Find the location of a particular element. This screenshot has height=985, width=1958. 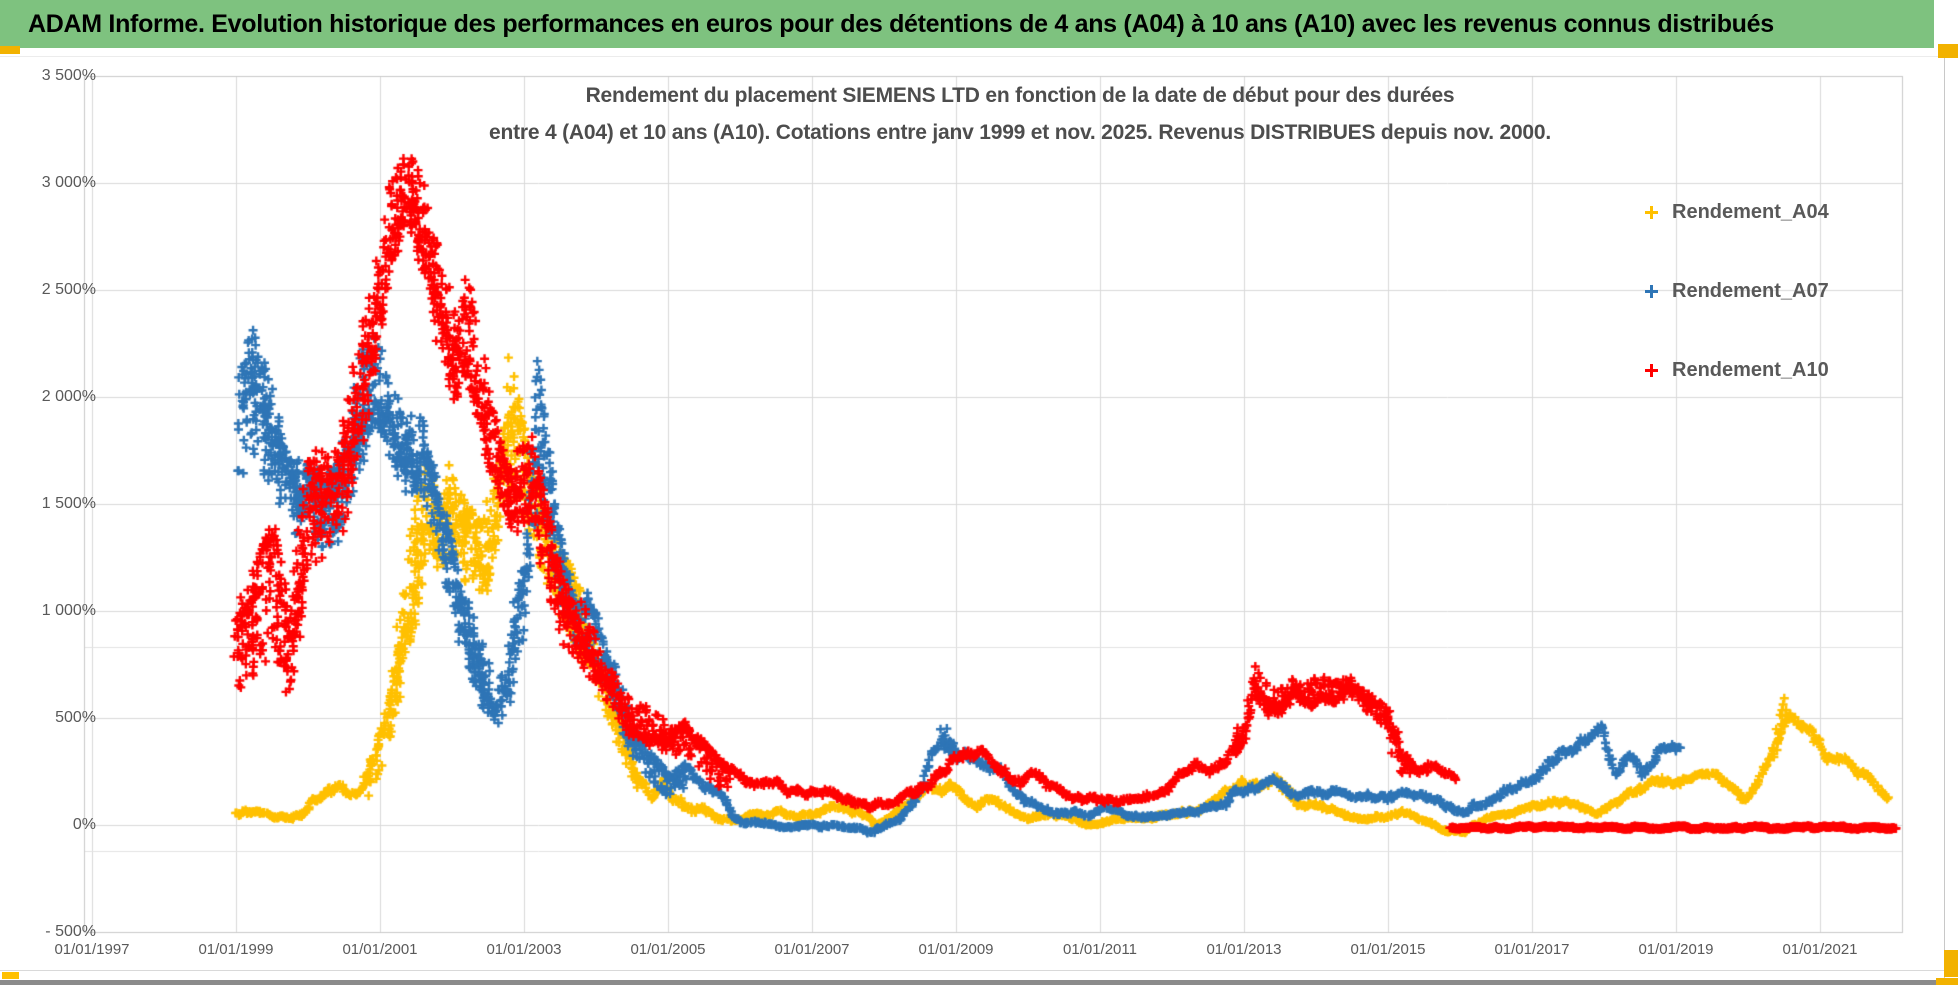

y-axis-tick-label: 500% is located at coordinates (75, 718).